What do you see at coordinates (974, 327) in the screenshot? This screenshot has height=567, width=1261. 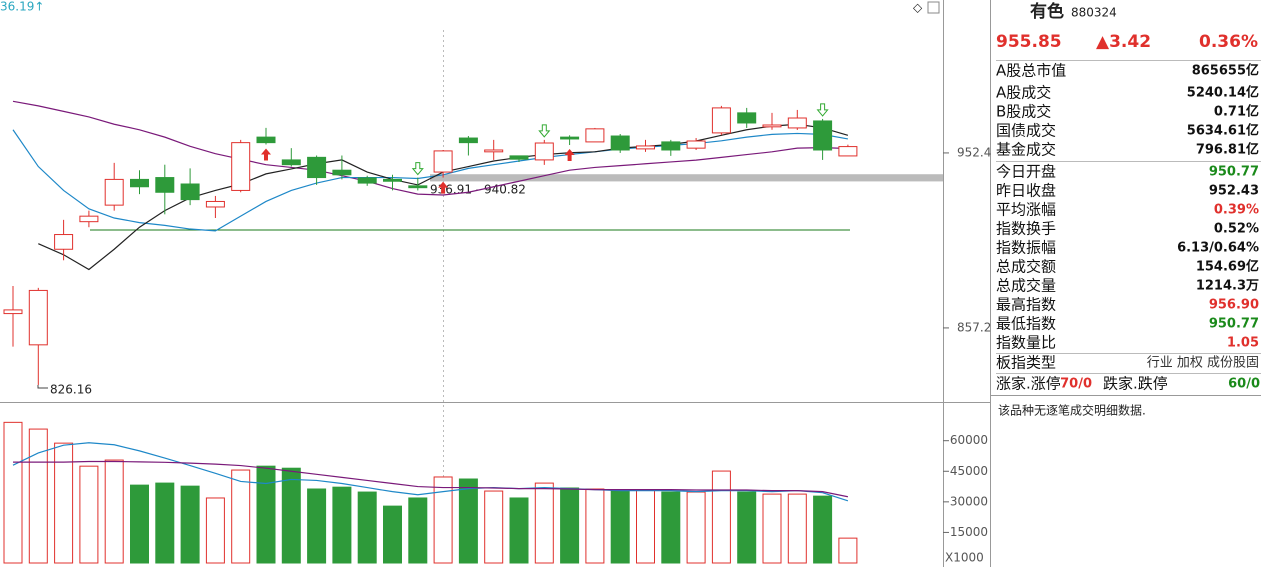 I see `y-tick-label: 857.2` at bounding box center [974, 327].